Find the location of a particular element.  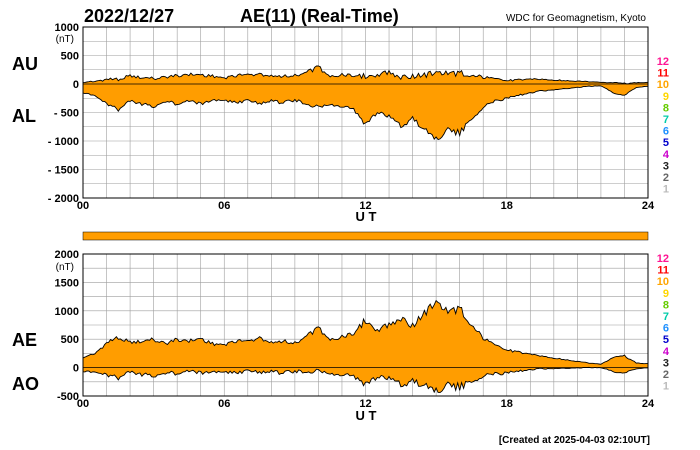

y-tick-label: - 1000 is located at coordinates (63, 142).